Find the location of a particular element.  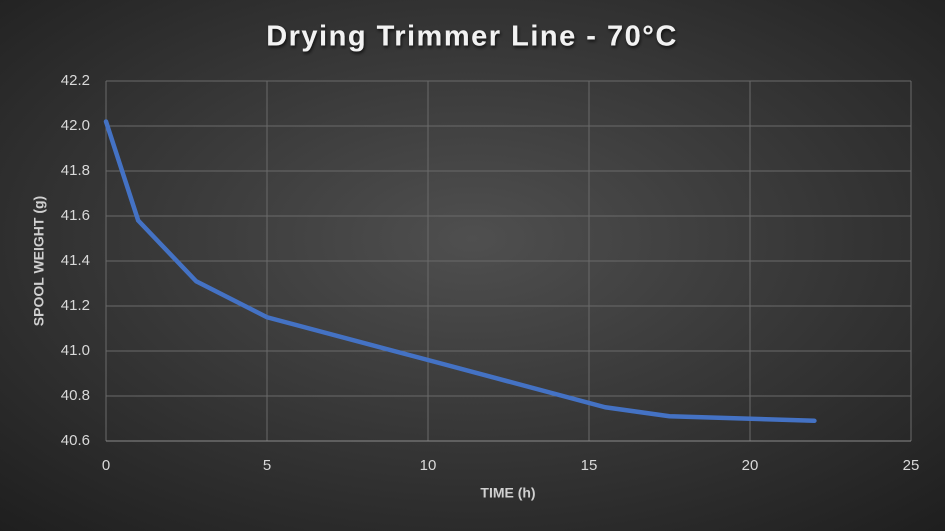

x-tick-label: 5 is located at coordinates (267, 465).